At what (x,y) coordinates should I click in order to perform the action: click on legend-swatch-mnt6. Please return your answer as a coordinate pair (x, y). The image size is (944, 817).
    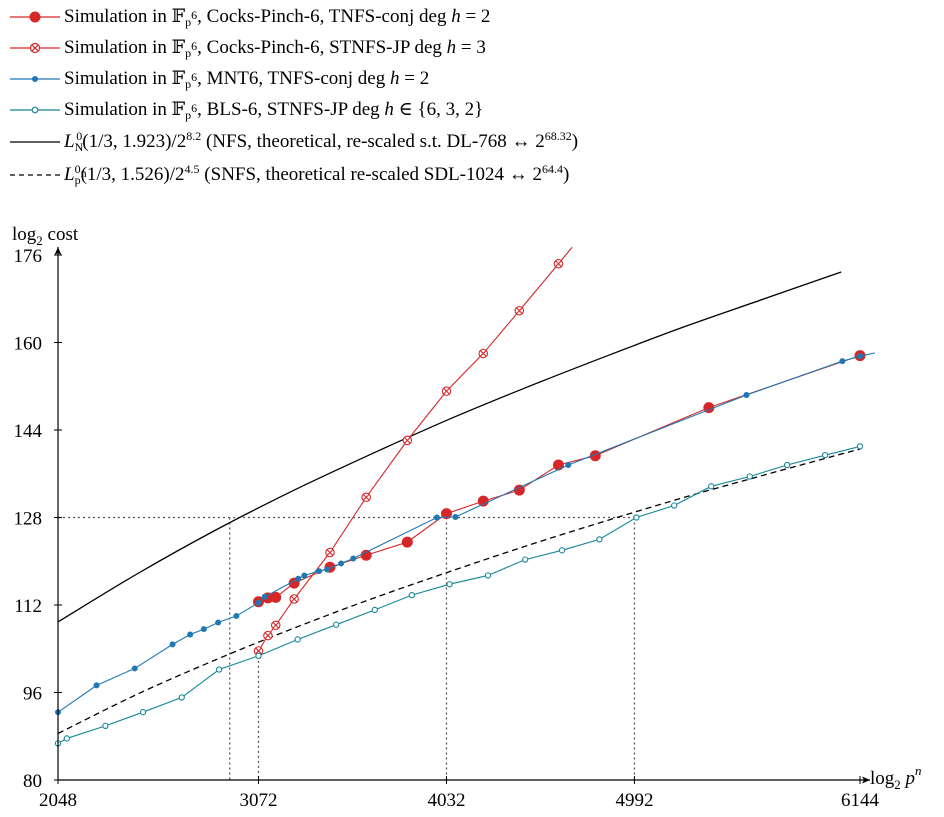
    Looking at the image, I should click on (35, 79).